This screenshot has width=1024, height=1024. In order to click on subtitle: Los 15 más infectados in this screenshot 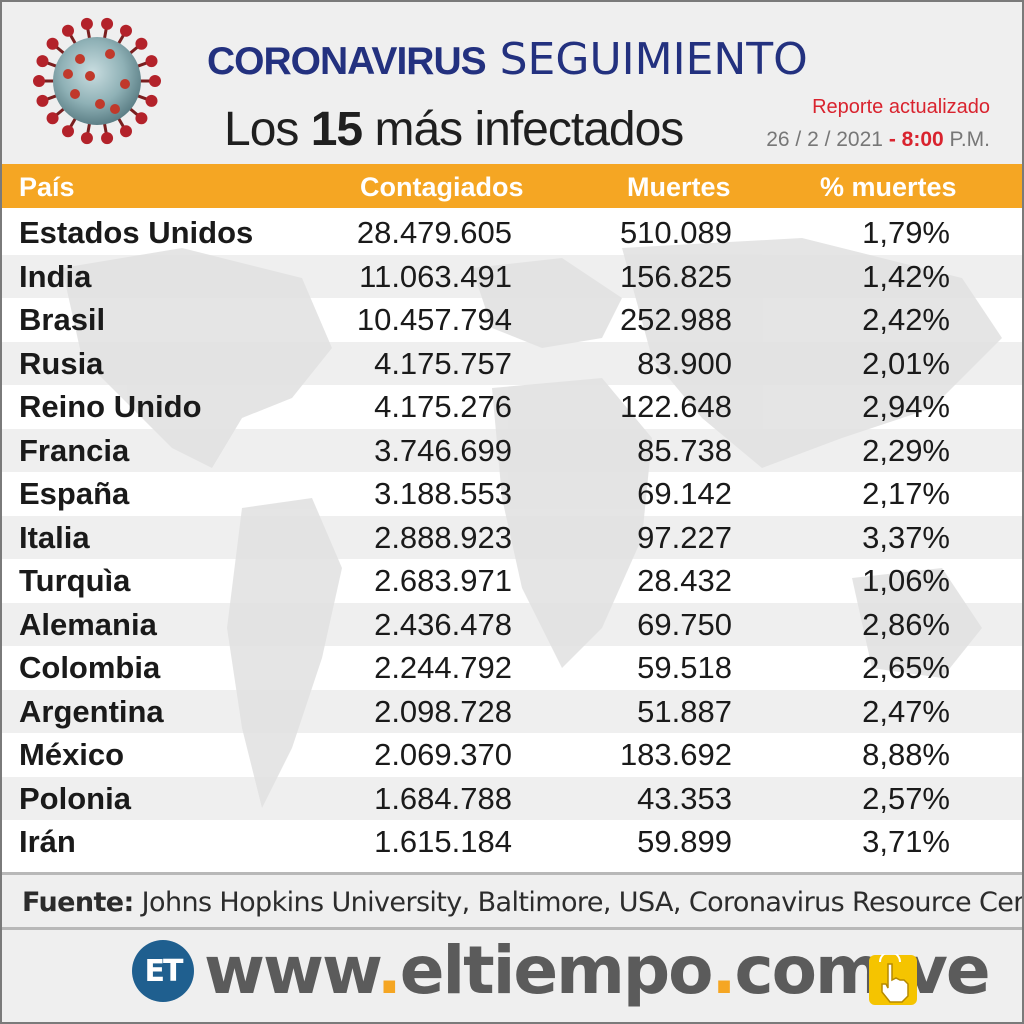, I will do `click(454, 129)`.